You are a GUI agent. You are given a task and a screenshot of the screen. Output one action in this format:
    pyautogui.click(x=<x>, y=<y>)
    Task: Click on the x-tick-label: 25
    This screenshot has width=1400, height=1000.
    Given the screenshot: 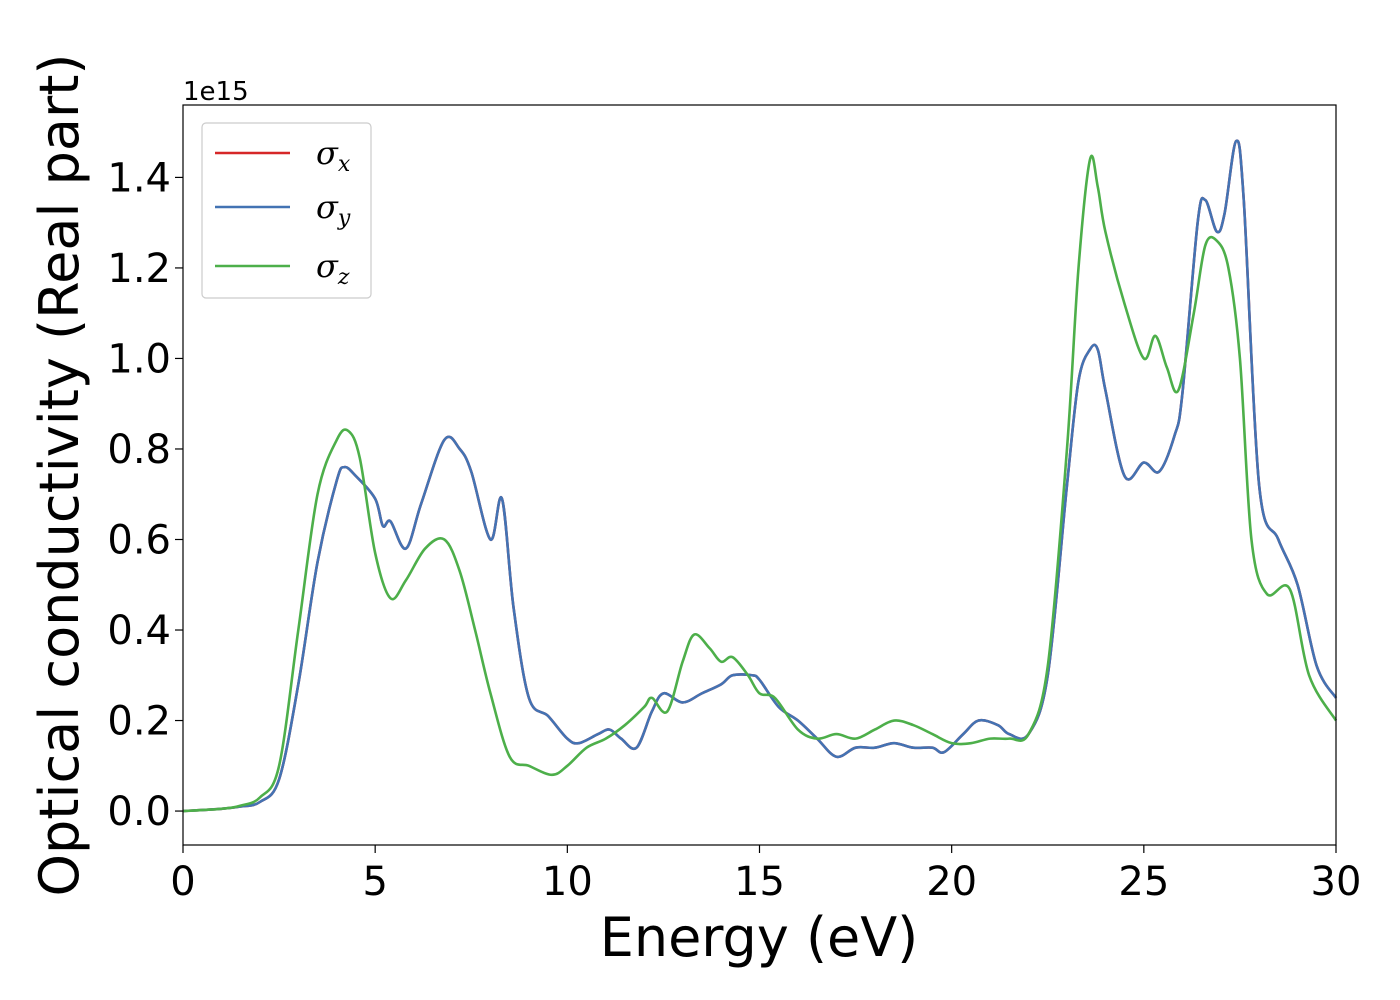 What is the action you would take?
    pyautogui.click(x=1143, y=882)
    